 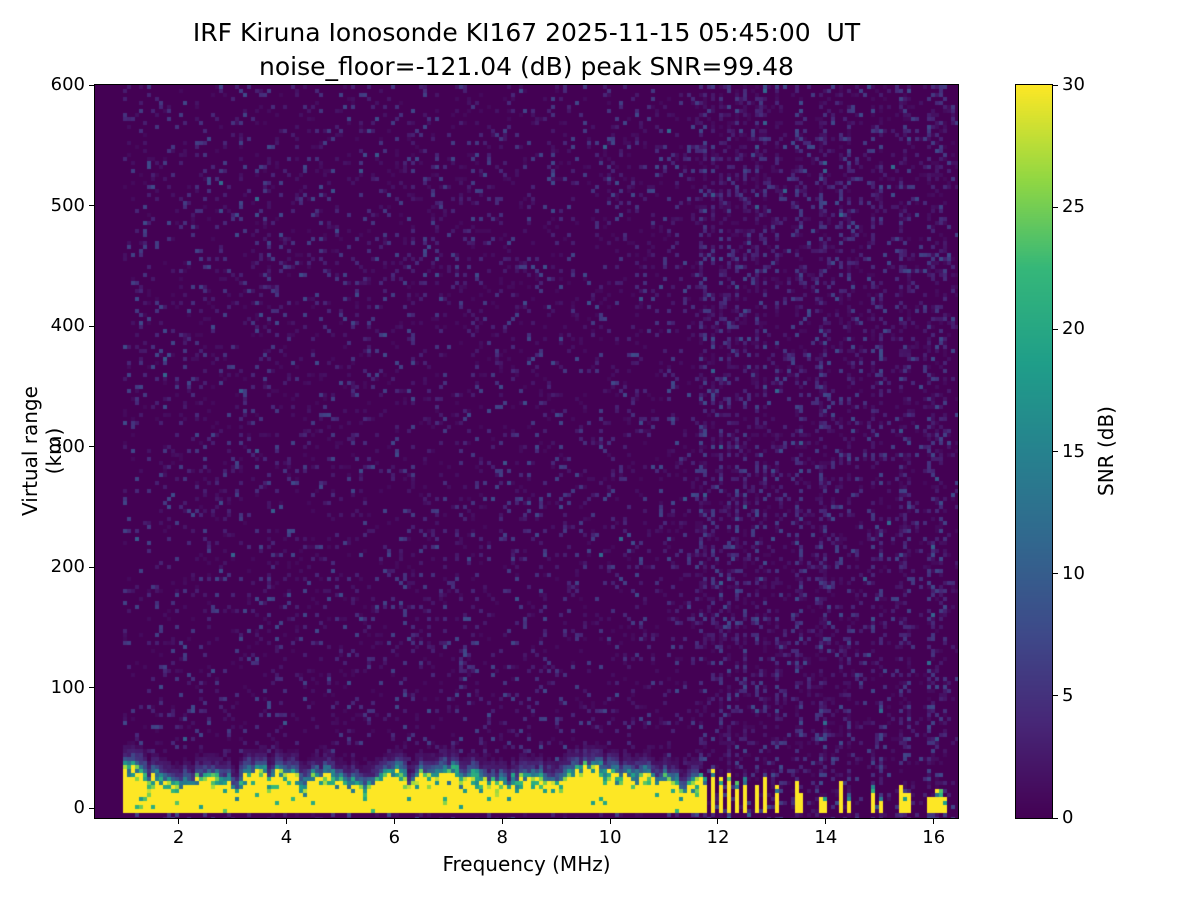 I want to click on y-tick-label: 0, so click(x=79, y=808).